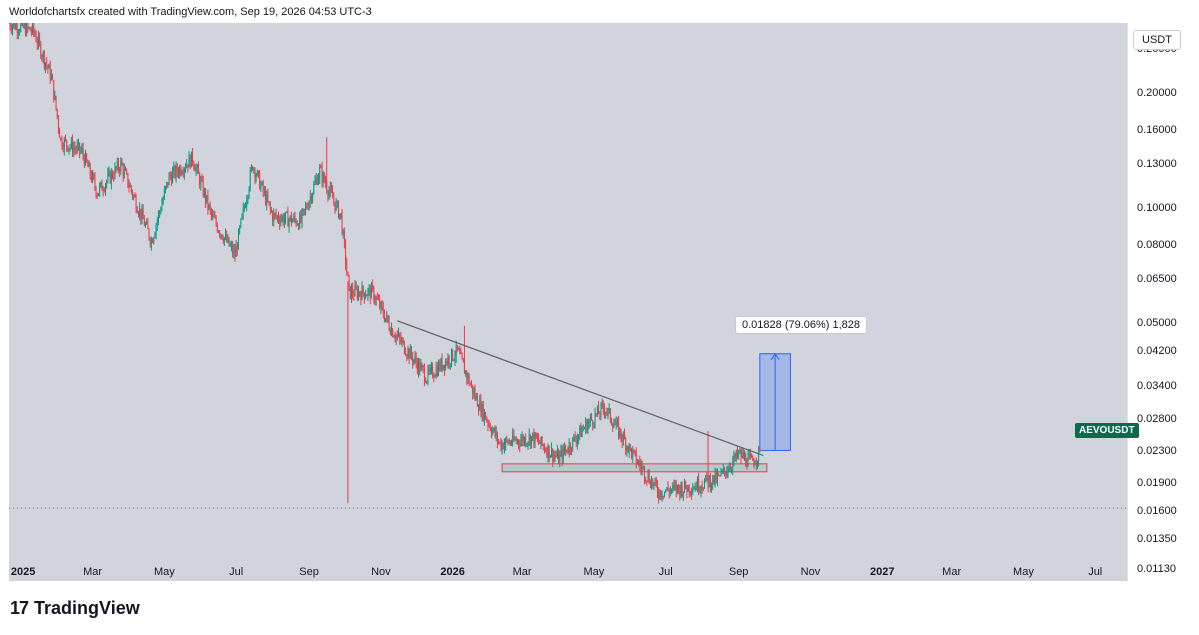 Image resolution: width=1199 pixels, height=635 pixels. I want to click on price-tick-label: 0.06500, so click(1157, 279).